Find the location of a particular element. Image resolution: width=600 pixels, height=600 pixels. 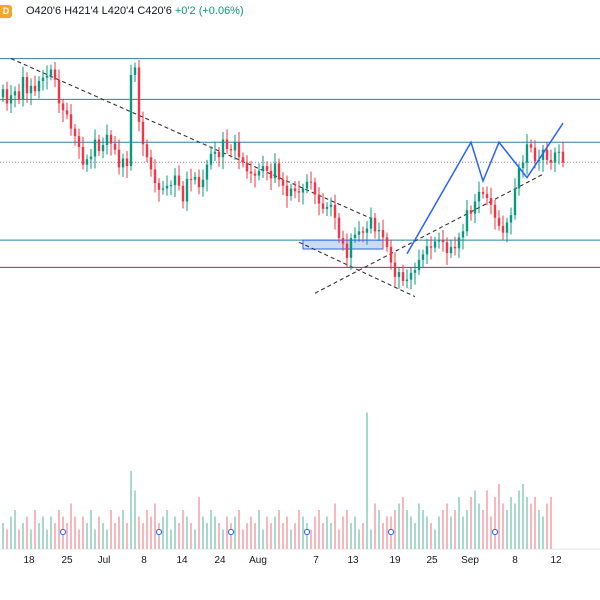

interval-badge: D is located at coordinates (6, 11).